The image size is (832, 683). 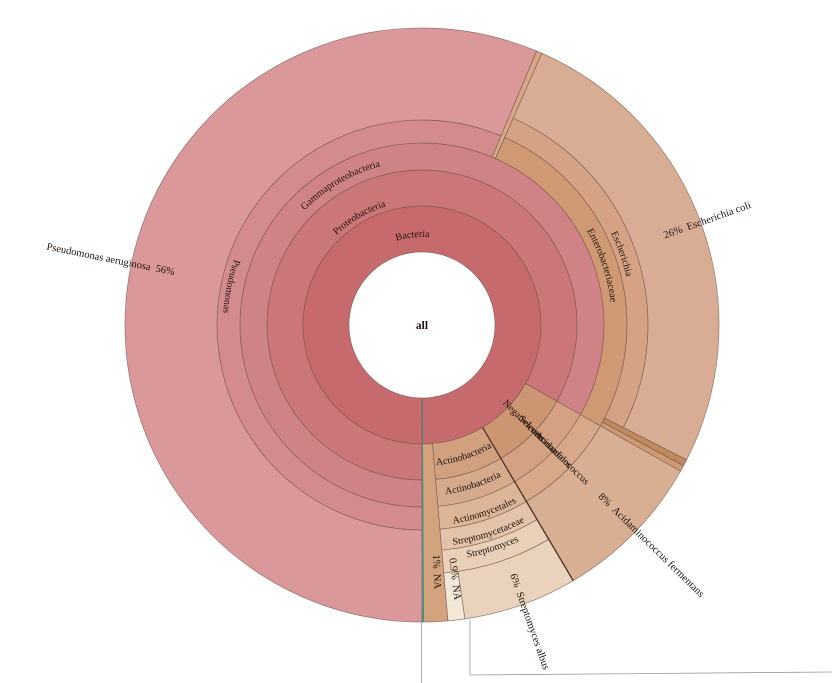 What do you see at coordinates (528, 504) in the screenshot?
I see `sector-boundary-line` at bounding box center [528, 504].